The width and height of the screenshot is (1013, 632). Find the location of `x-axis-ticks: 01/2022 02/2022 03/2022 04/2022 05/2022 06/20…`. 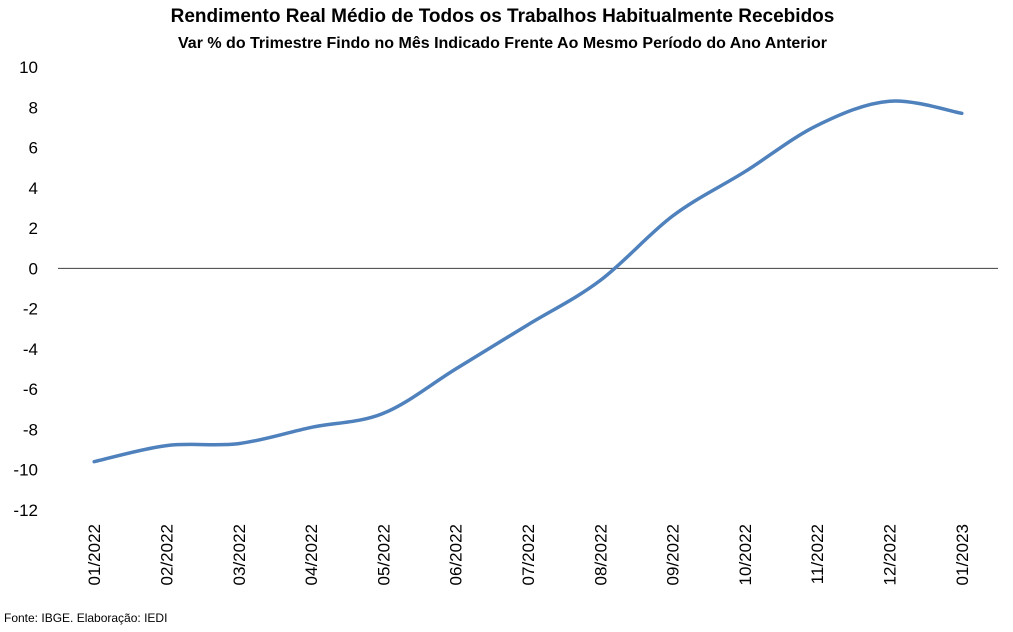

x-axis-ticks: 01/2022 02/2022 03/2022 04/2022 05/2022 06/20… is located at coordinates (528, 554).